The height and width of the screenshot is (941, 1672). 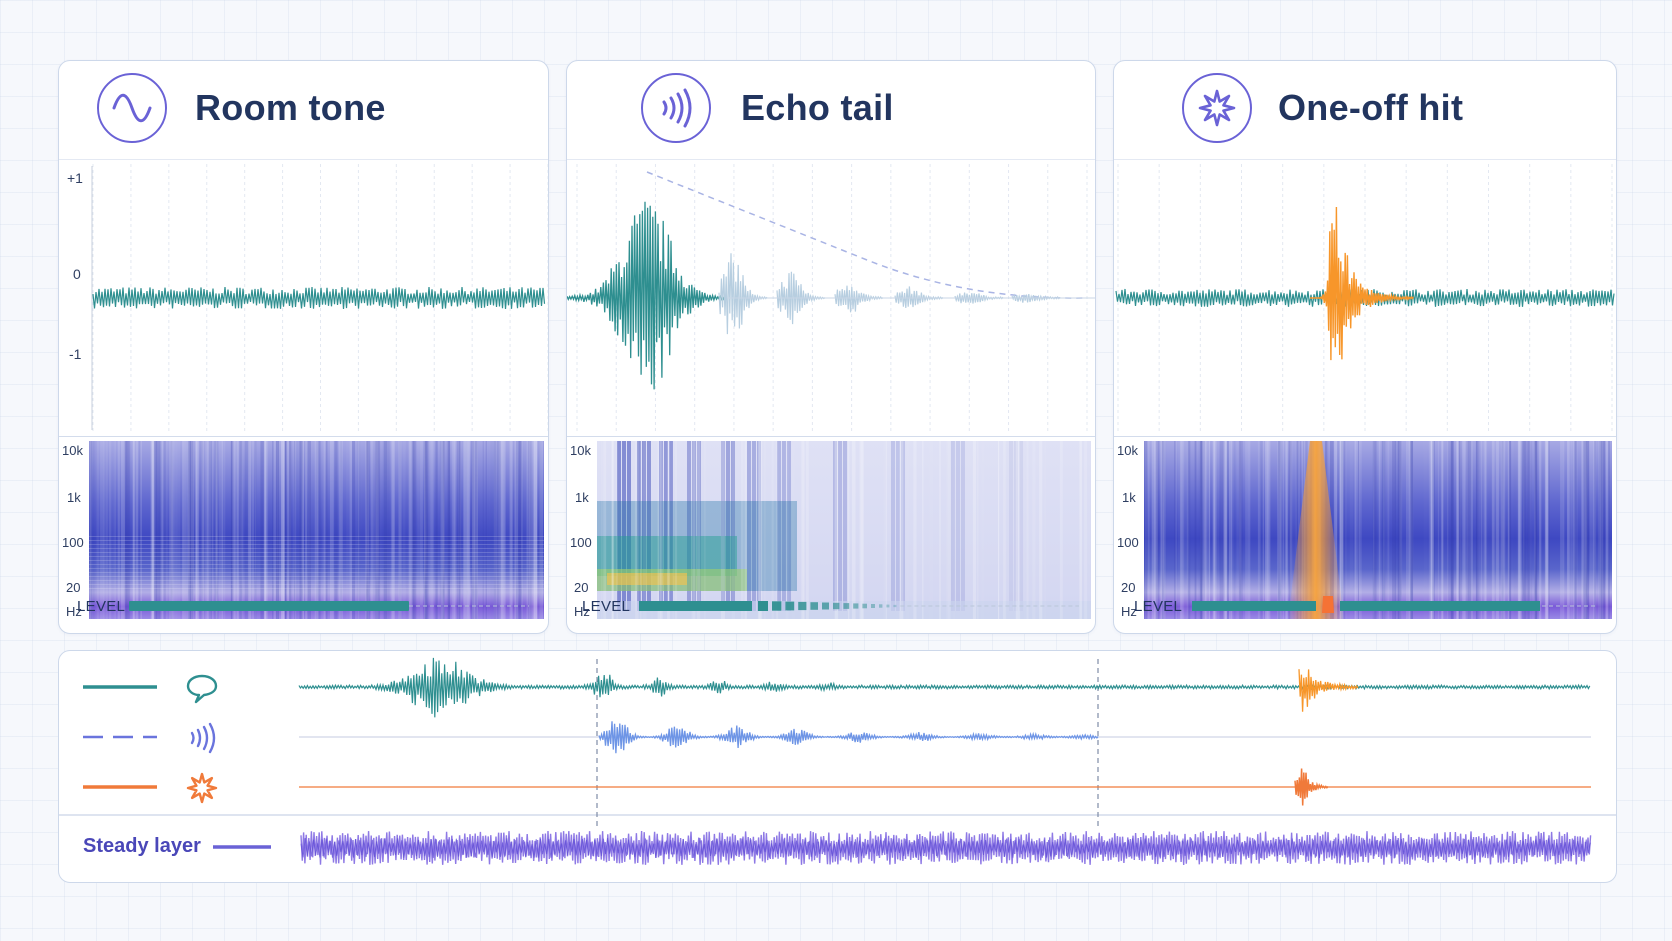 What do you see at coordinates (202, 690) in the screenshot?
I see `speech-bubble-icon` at bounding box center [202, 690].